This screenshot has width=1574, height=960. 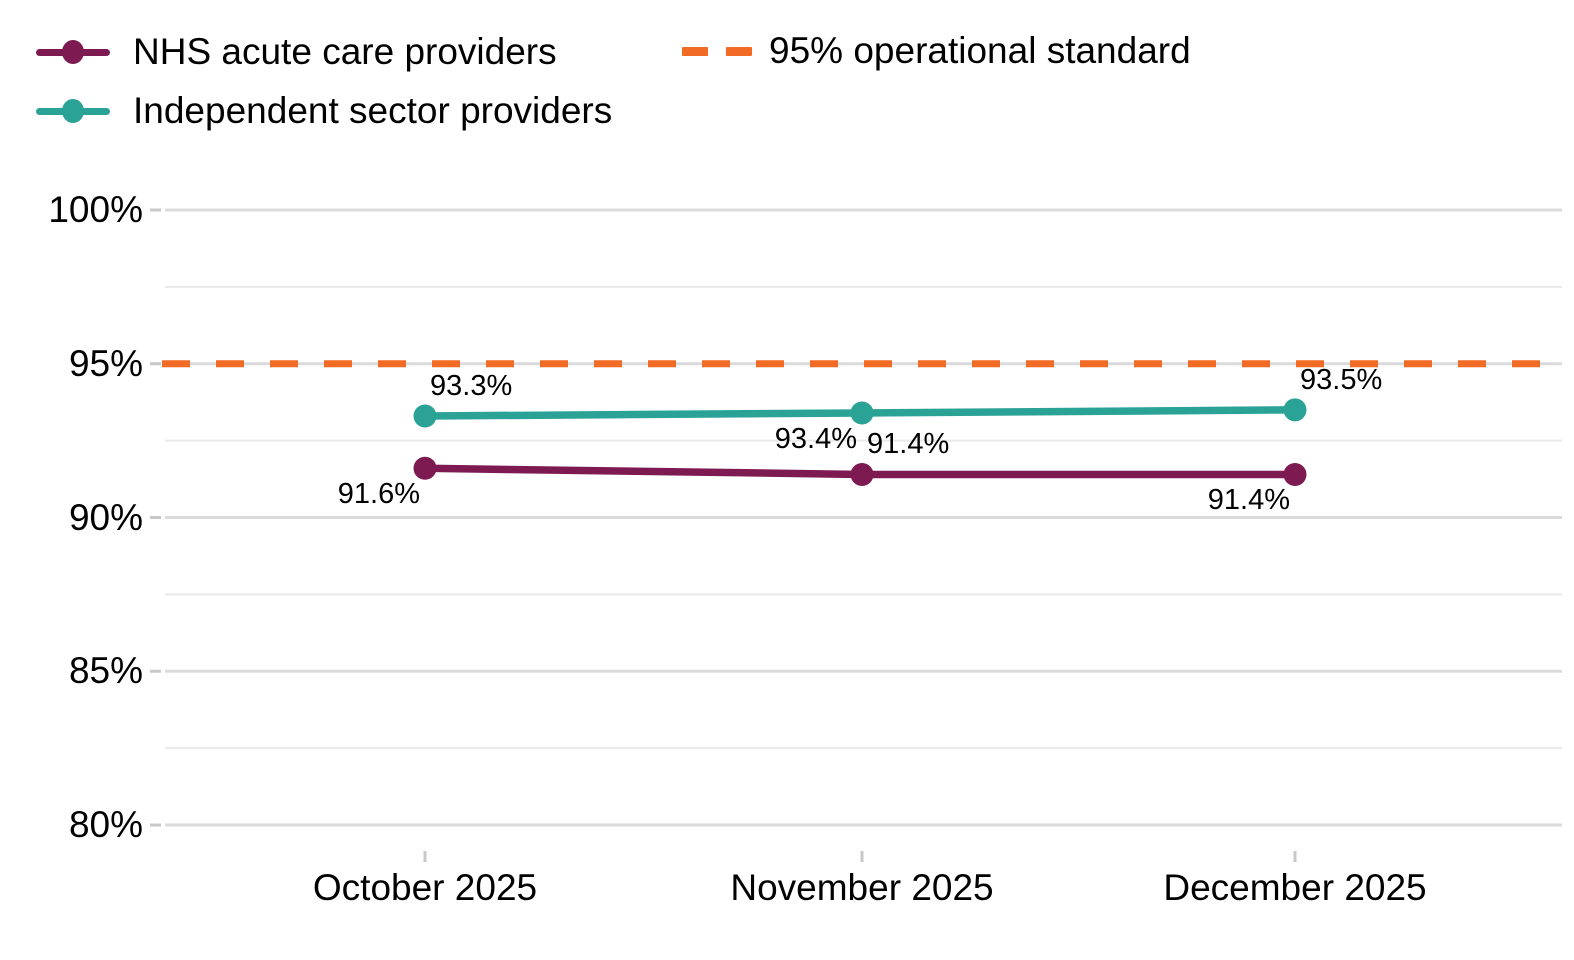 What do you see at coordinates (862, 887) in the screenshot?
I see `x-axis-label: November 2025` at bounding box center [862, 887].